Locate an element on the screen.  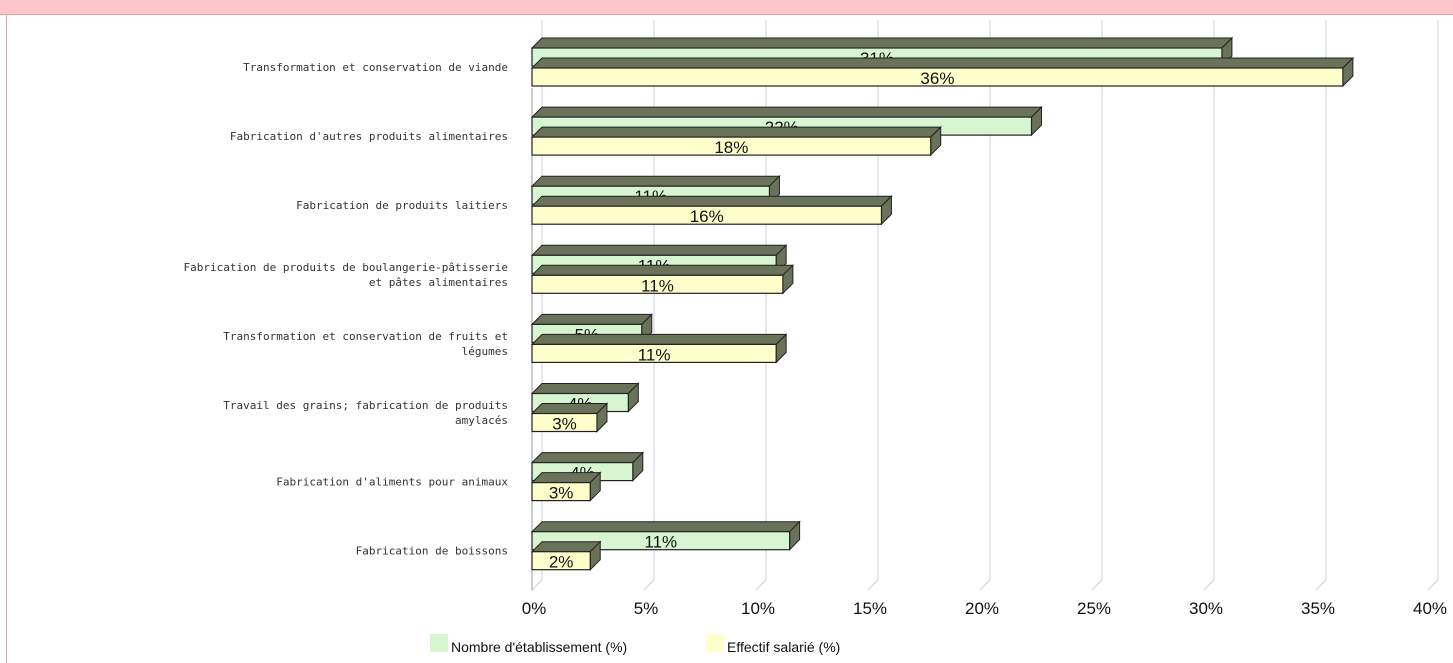
data-label: 2% is located at coordinates (561, 562).